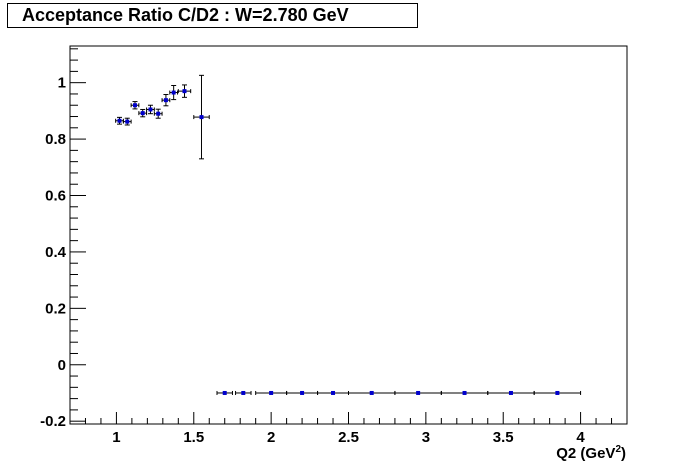  Describe the element at coordinates (623, 453) in the screenshot. I see `x-axis-label-close: )` at that location.